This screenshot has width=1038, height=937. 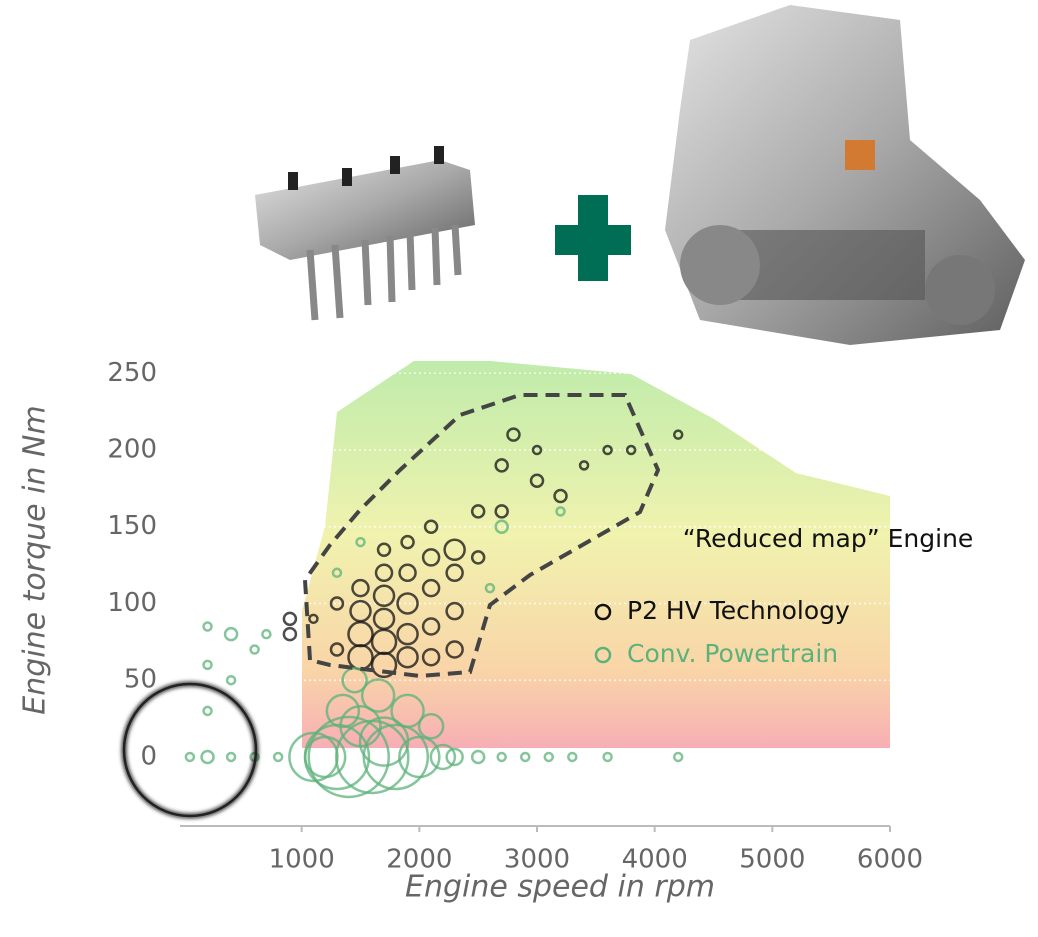 I want to click on x-tick-label: 2000, so click(x=419, y=860).